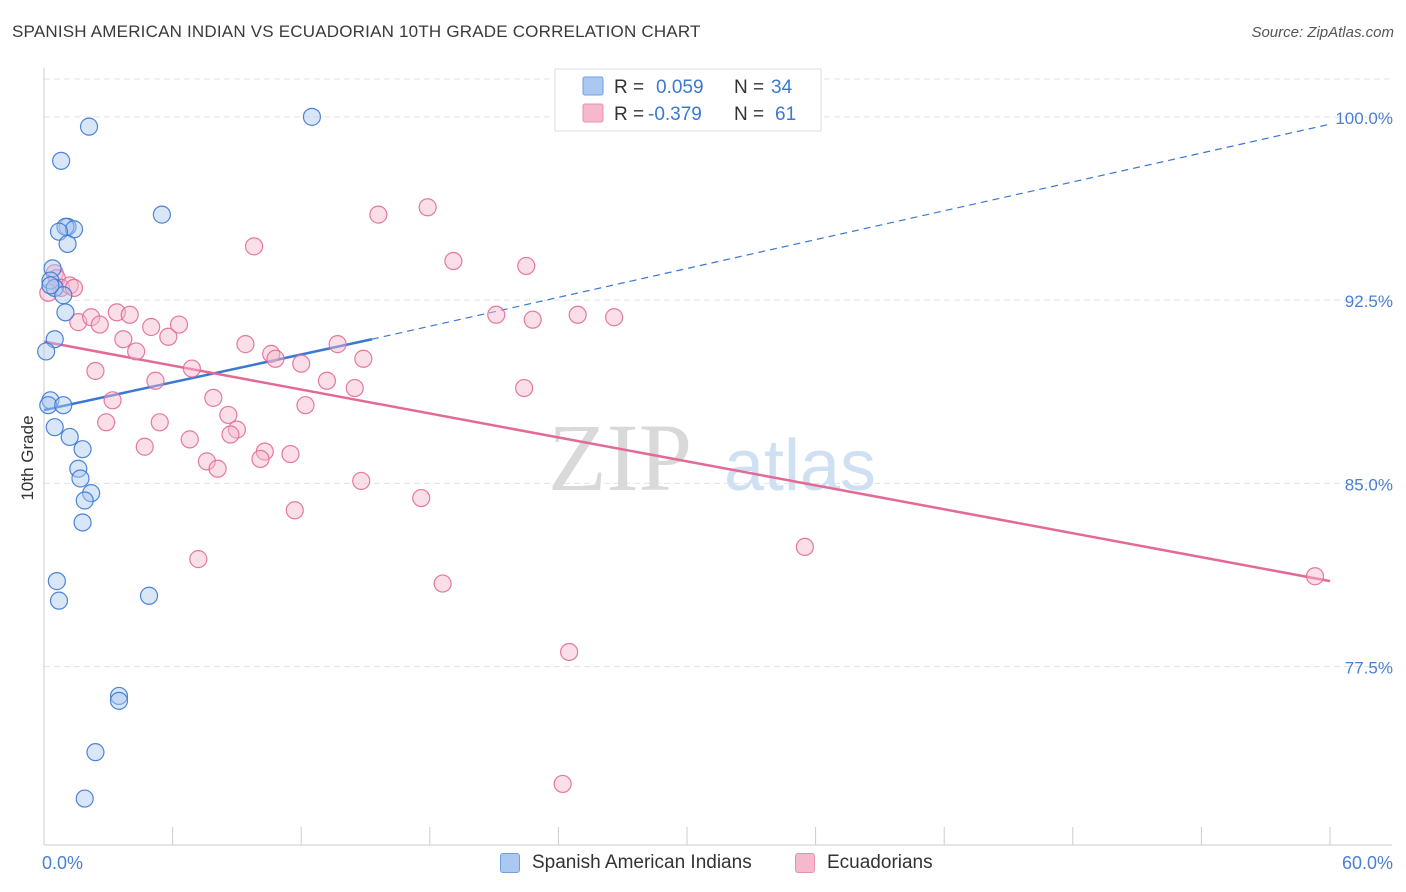 This screenshot has width=1406, height=892. I want to click on y-tick-label: 85.0%, so click(1369, 484).